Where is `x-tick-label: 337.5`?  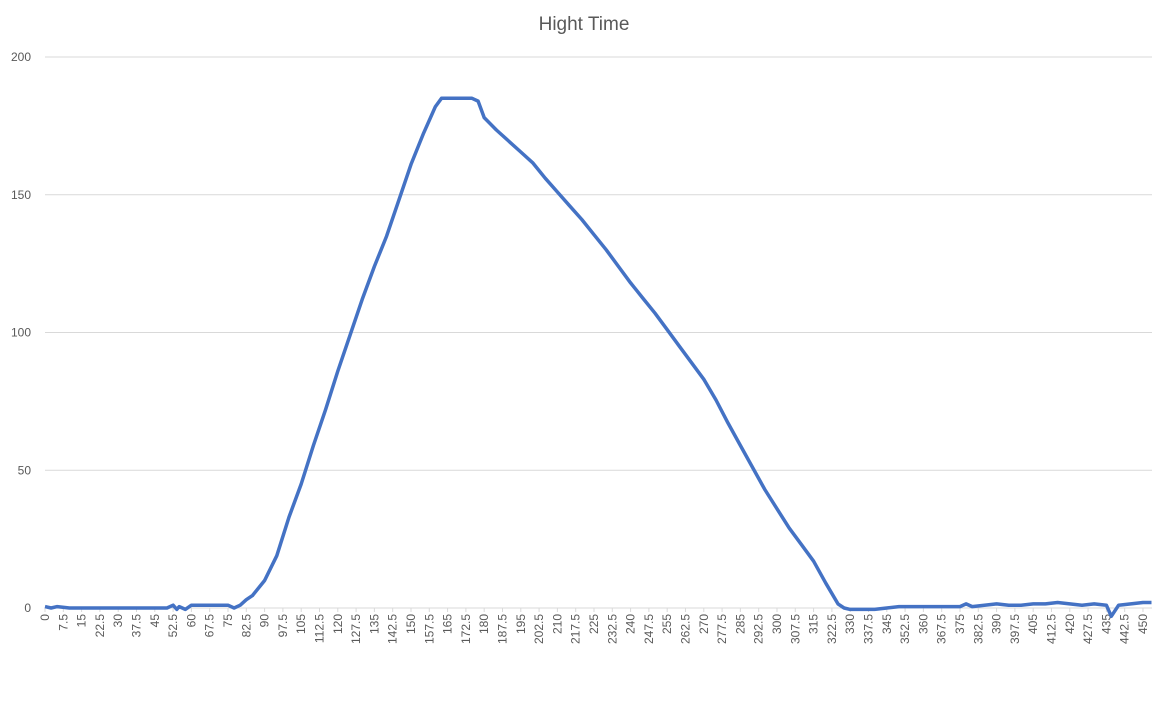 x-tick-label: 337.5 is located at coordinates (868, 629).